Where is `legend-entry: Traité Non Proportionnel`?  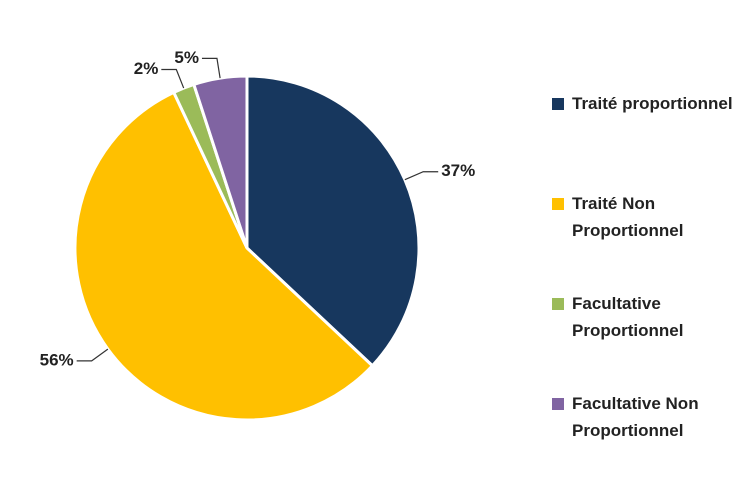
legend-entry: Traité Non Proportionnel is located at coordinates (652, 240).